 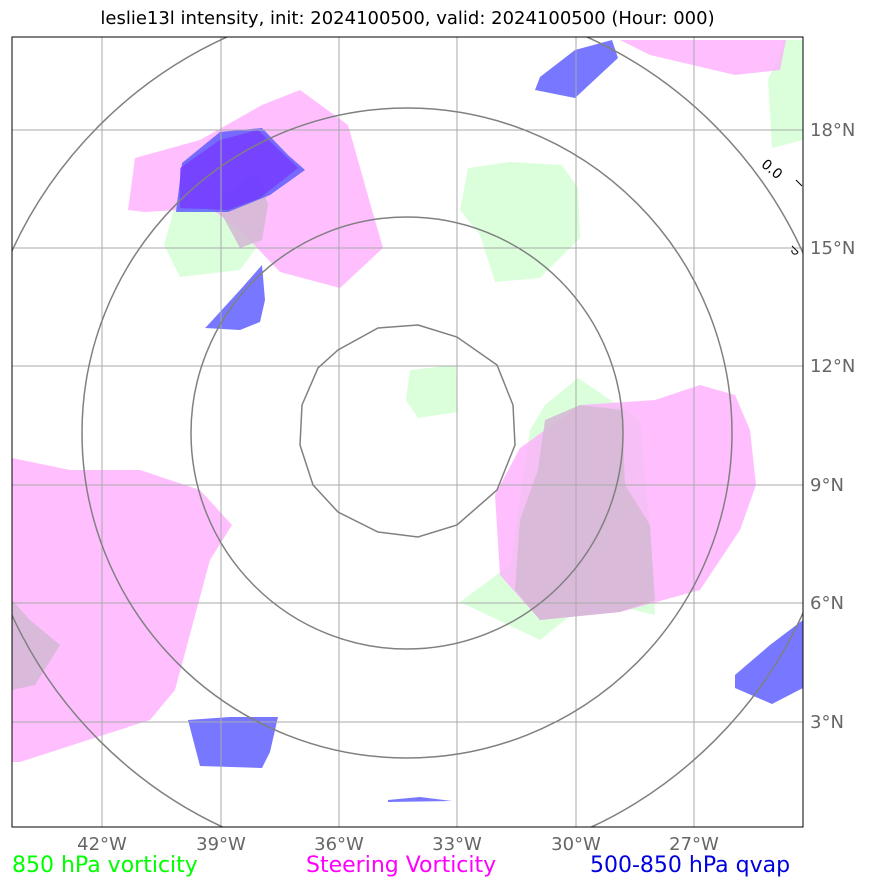 I want to click on lon-label: 39°W, so click(x=221, y=844).